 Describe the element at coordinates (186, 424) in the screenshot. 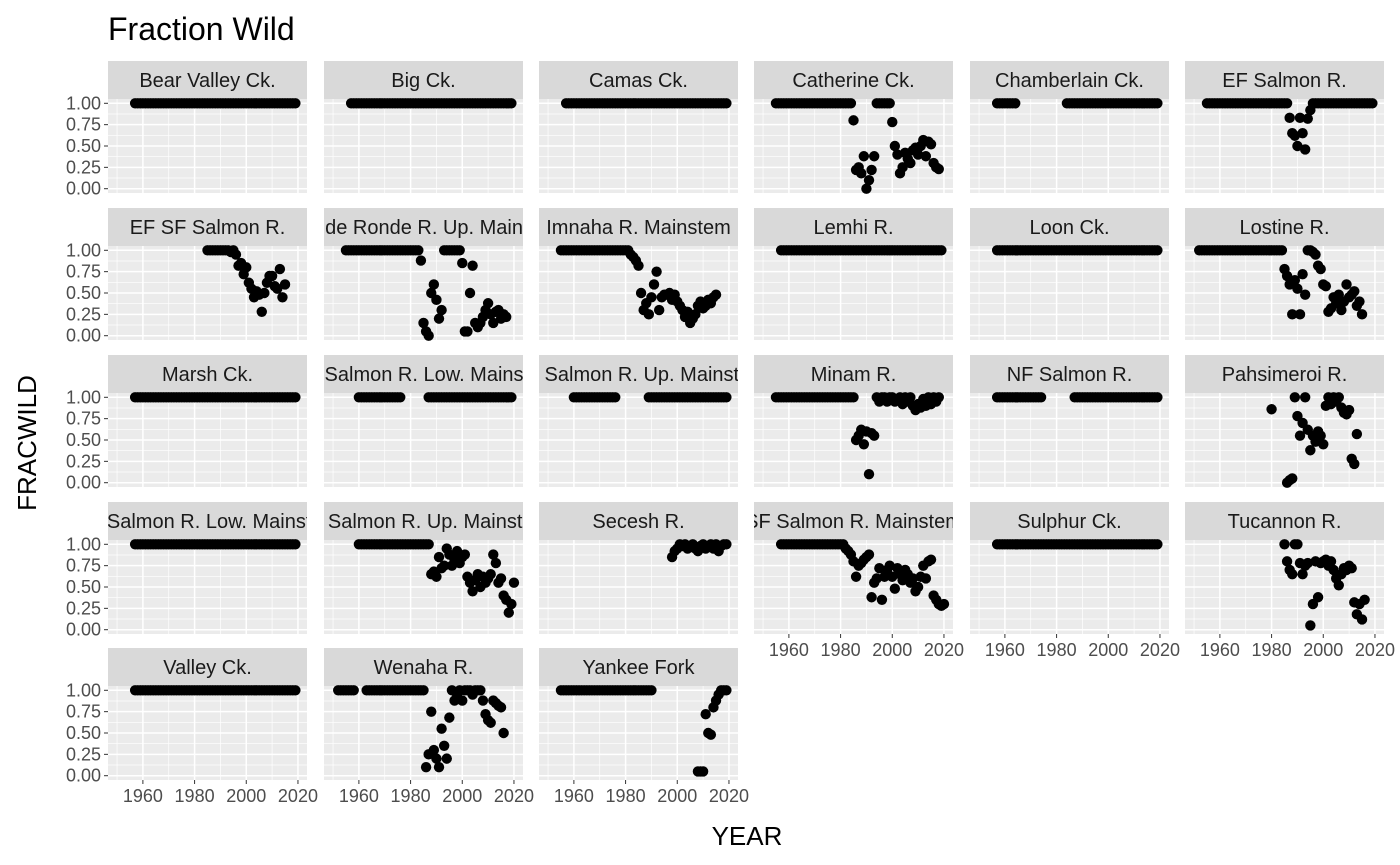

I see `facet-panel: Marsh Ck. 0.000.250.500.751.00` at that location.